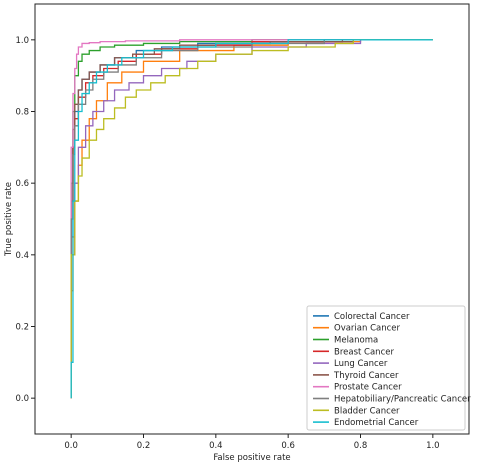 The height and width of the screenshot is (466, 477). I want to click on legend-box, so click(386, 368).